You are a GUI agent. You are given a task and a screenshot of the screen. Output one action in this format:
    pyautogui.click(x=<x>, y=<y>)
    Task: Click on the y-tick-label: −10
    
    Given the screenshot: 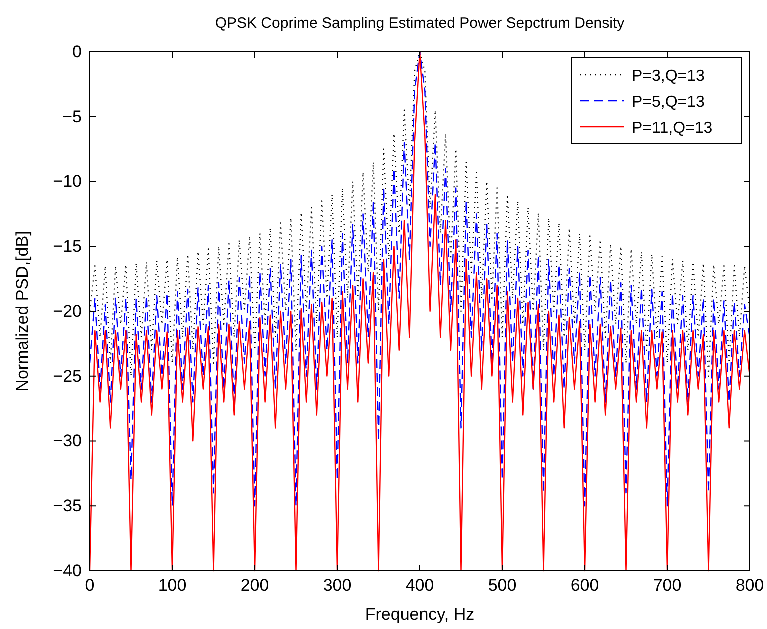 What is the action you would take?
    pyautogui.click(x=67, y=182)
    